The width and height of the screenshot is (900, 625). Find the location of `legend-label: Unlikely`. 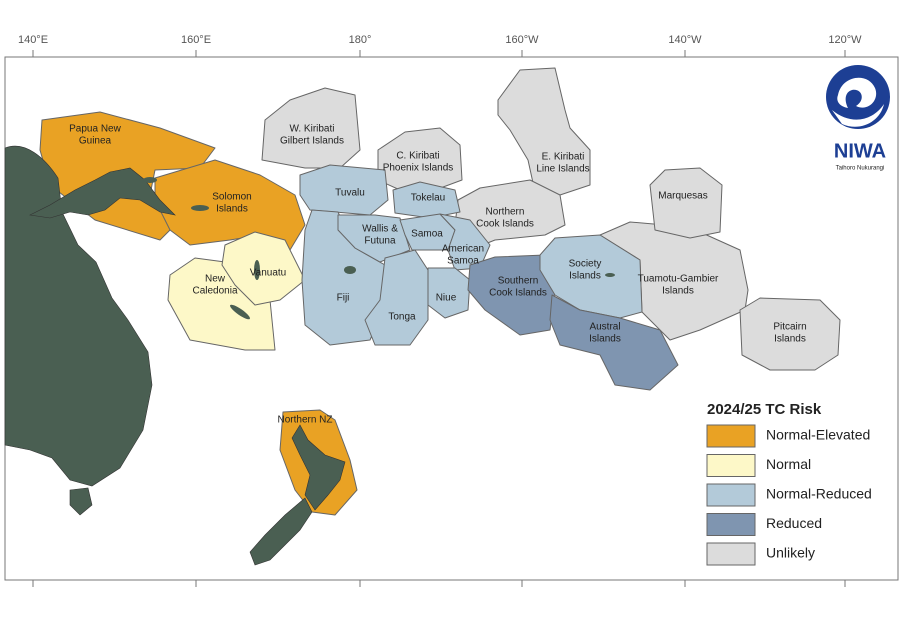

legend-label: Unlikely is located at coordinates (790, 553).